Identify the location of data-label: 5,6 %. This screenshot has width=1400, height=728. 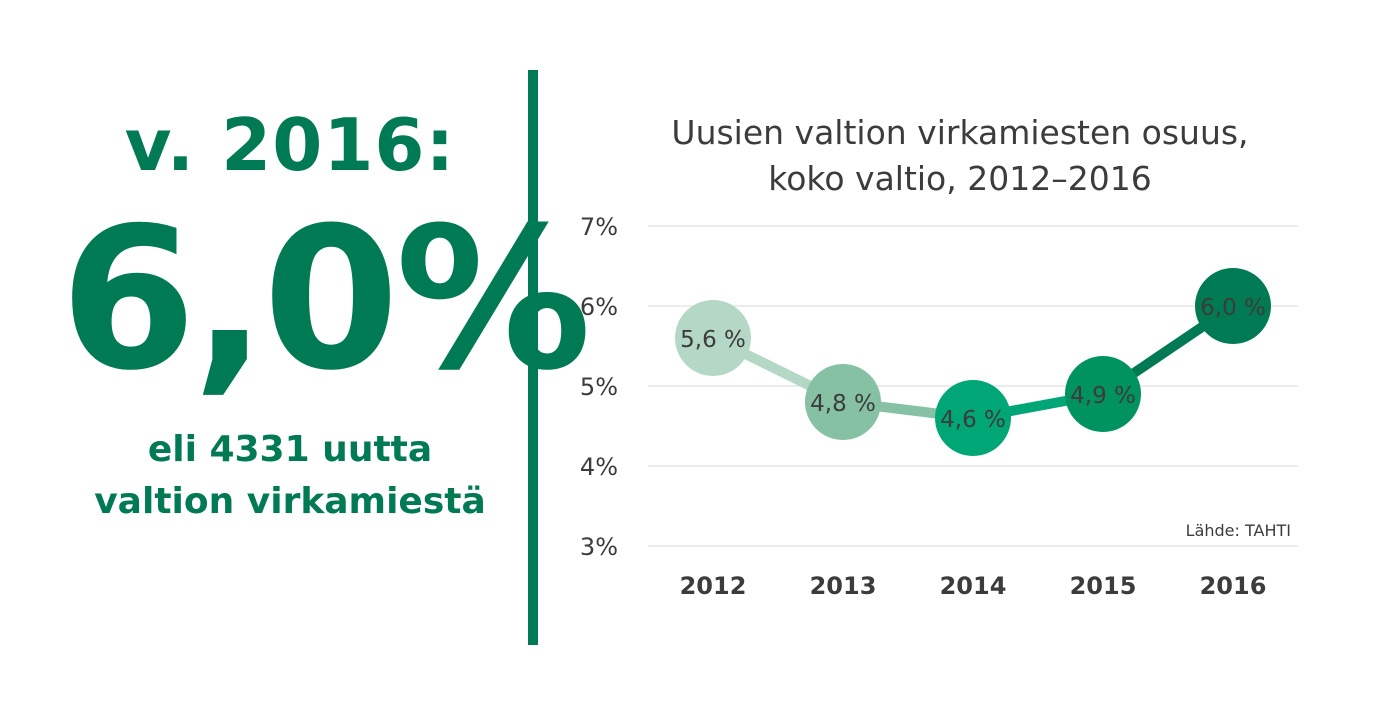
(713, 340).